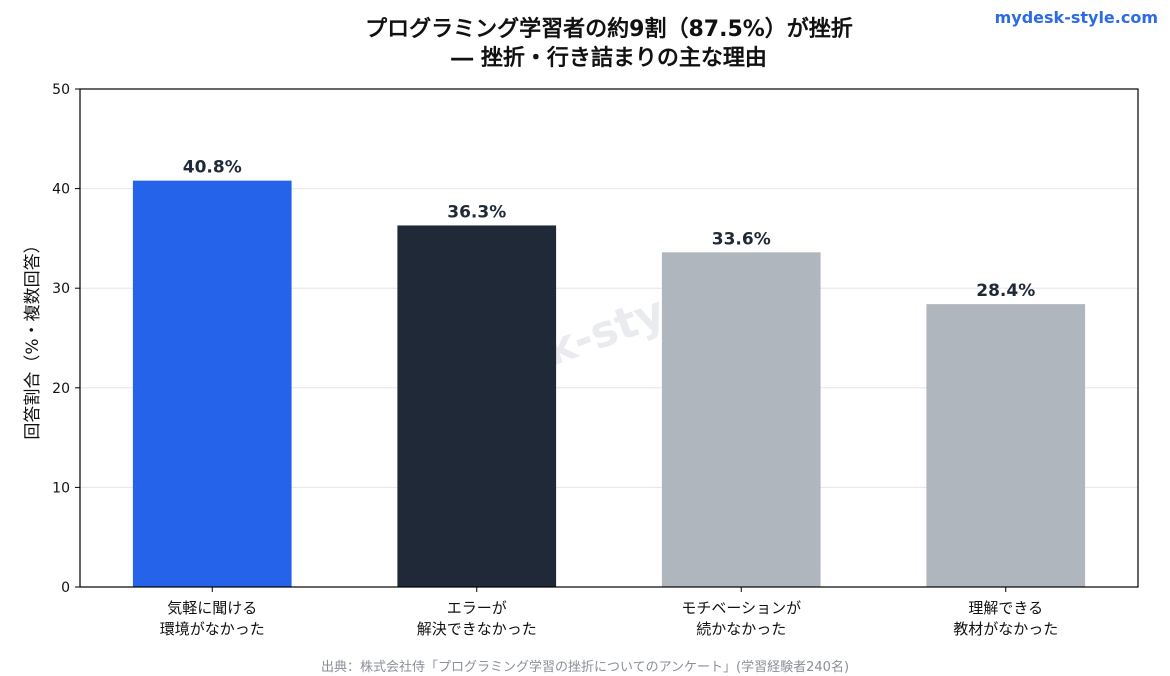 The image size is (1170, 676). What do you see at coordinates (61, 90) in the screenshot?
I see `y-tick-label: 50` at bounding box center [61, 90].